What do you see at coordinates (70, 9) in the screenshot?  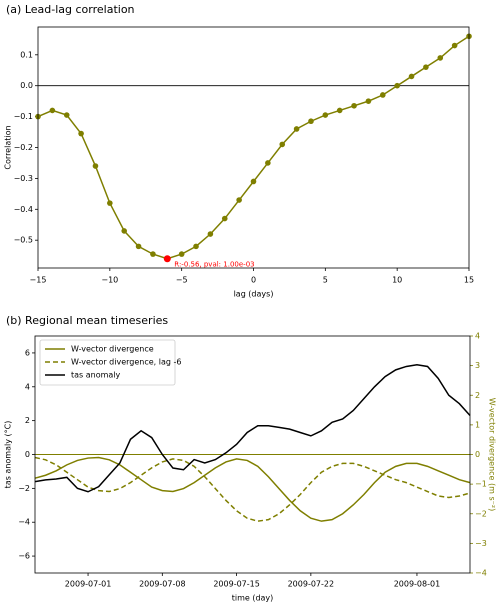 I see `panel-title: (a) Lead-lag correlation` at bounding box center [70, 9].